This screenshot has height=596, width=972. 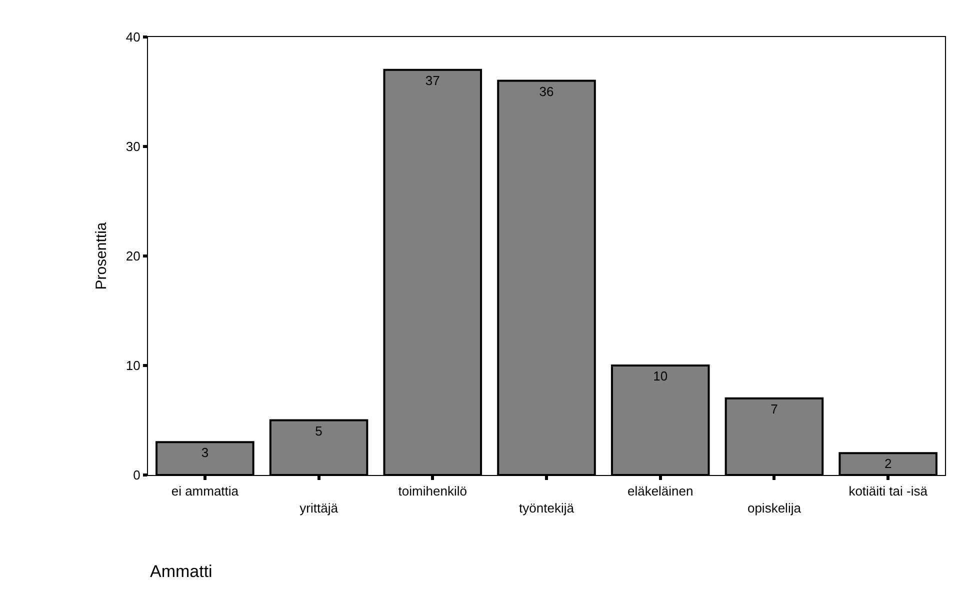 What do you see at coordinates (133, 37) in the screenshot?
I see `y-tick-label: 40` at bounding box center [133, 37].